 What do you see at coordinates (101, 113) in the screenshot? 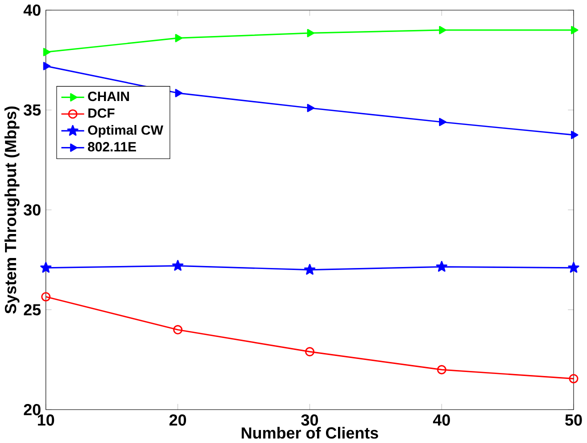
I see `legend-label: DCF` at bounding box center [101, 113].